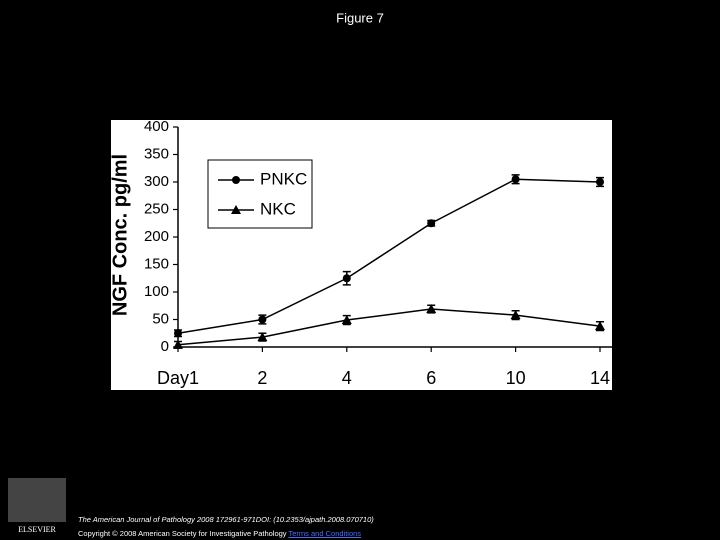  I want to click on y-axis-label: NGF Conc. pg/ml, so click(120, 235).